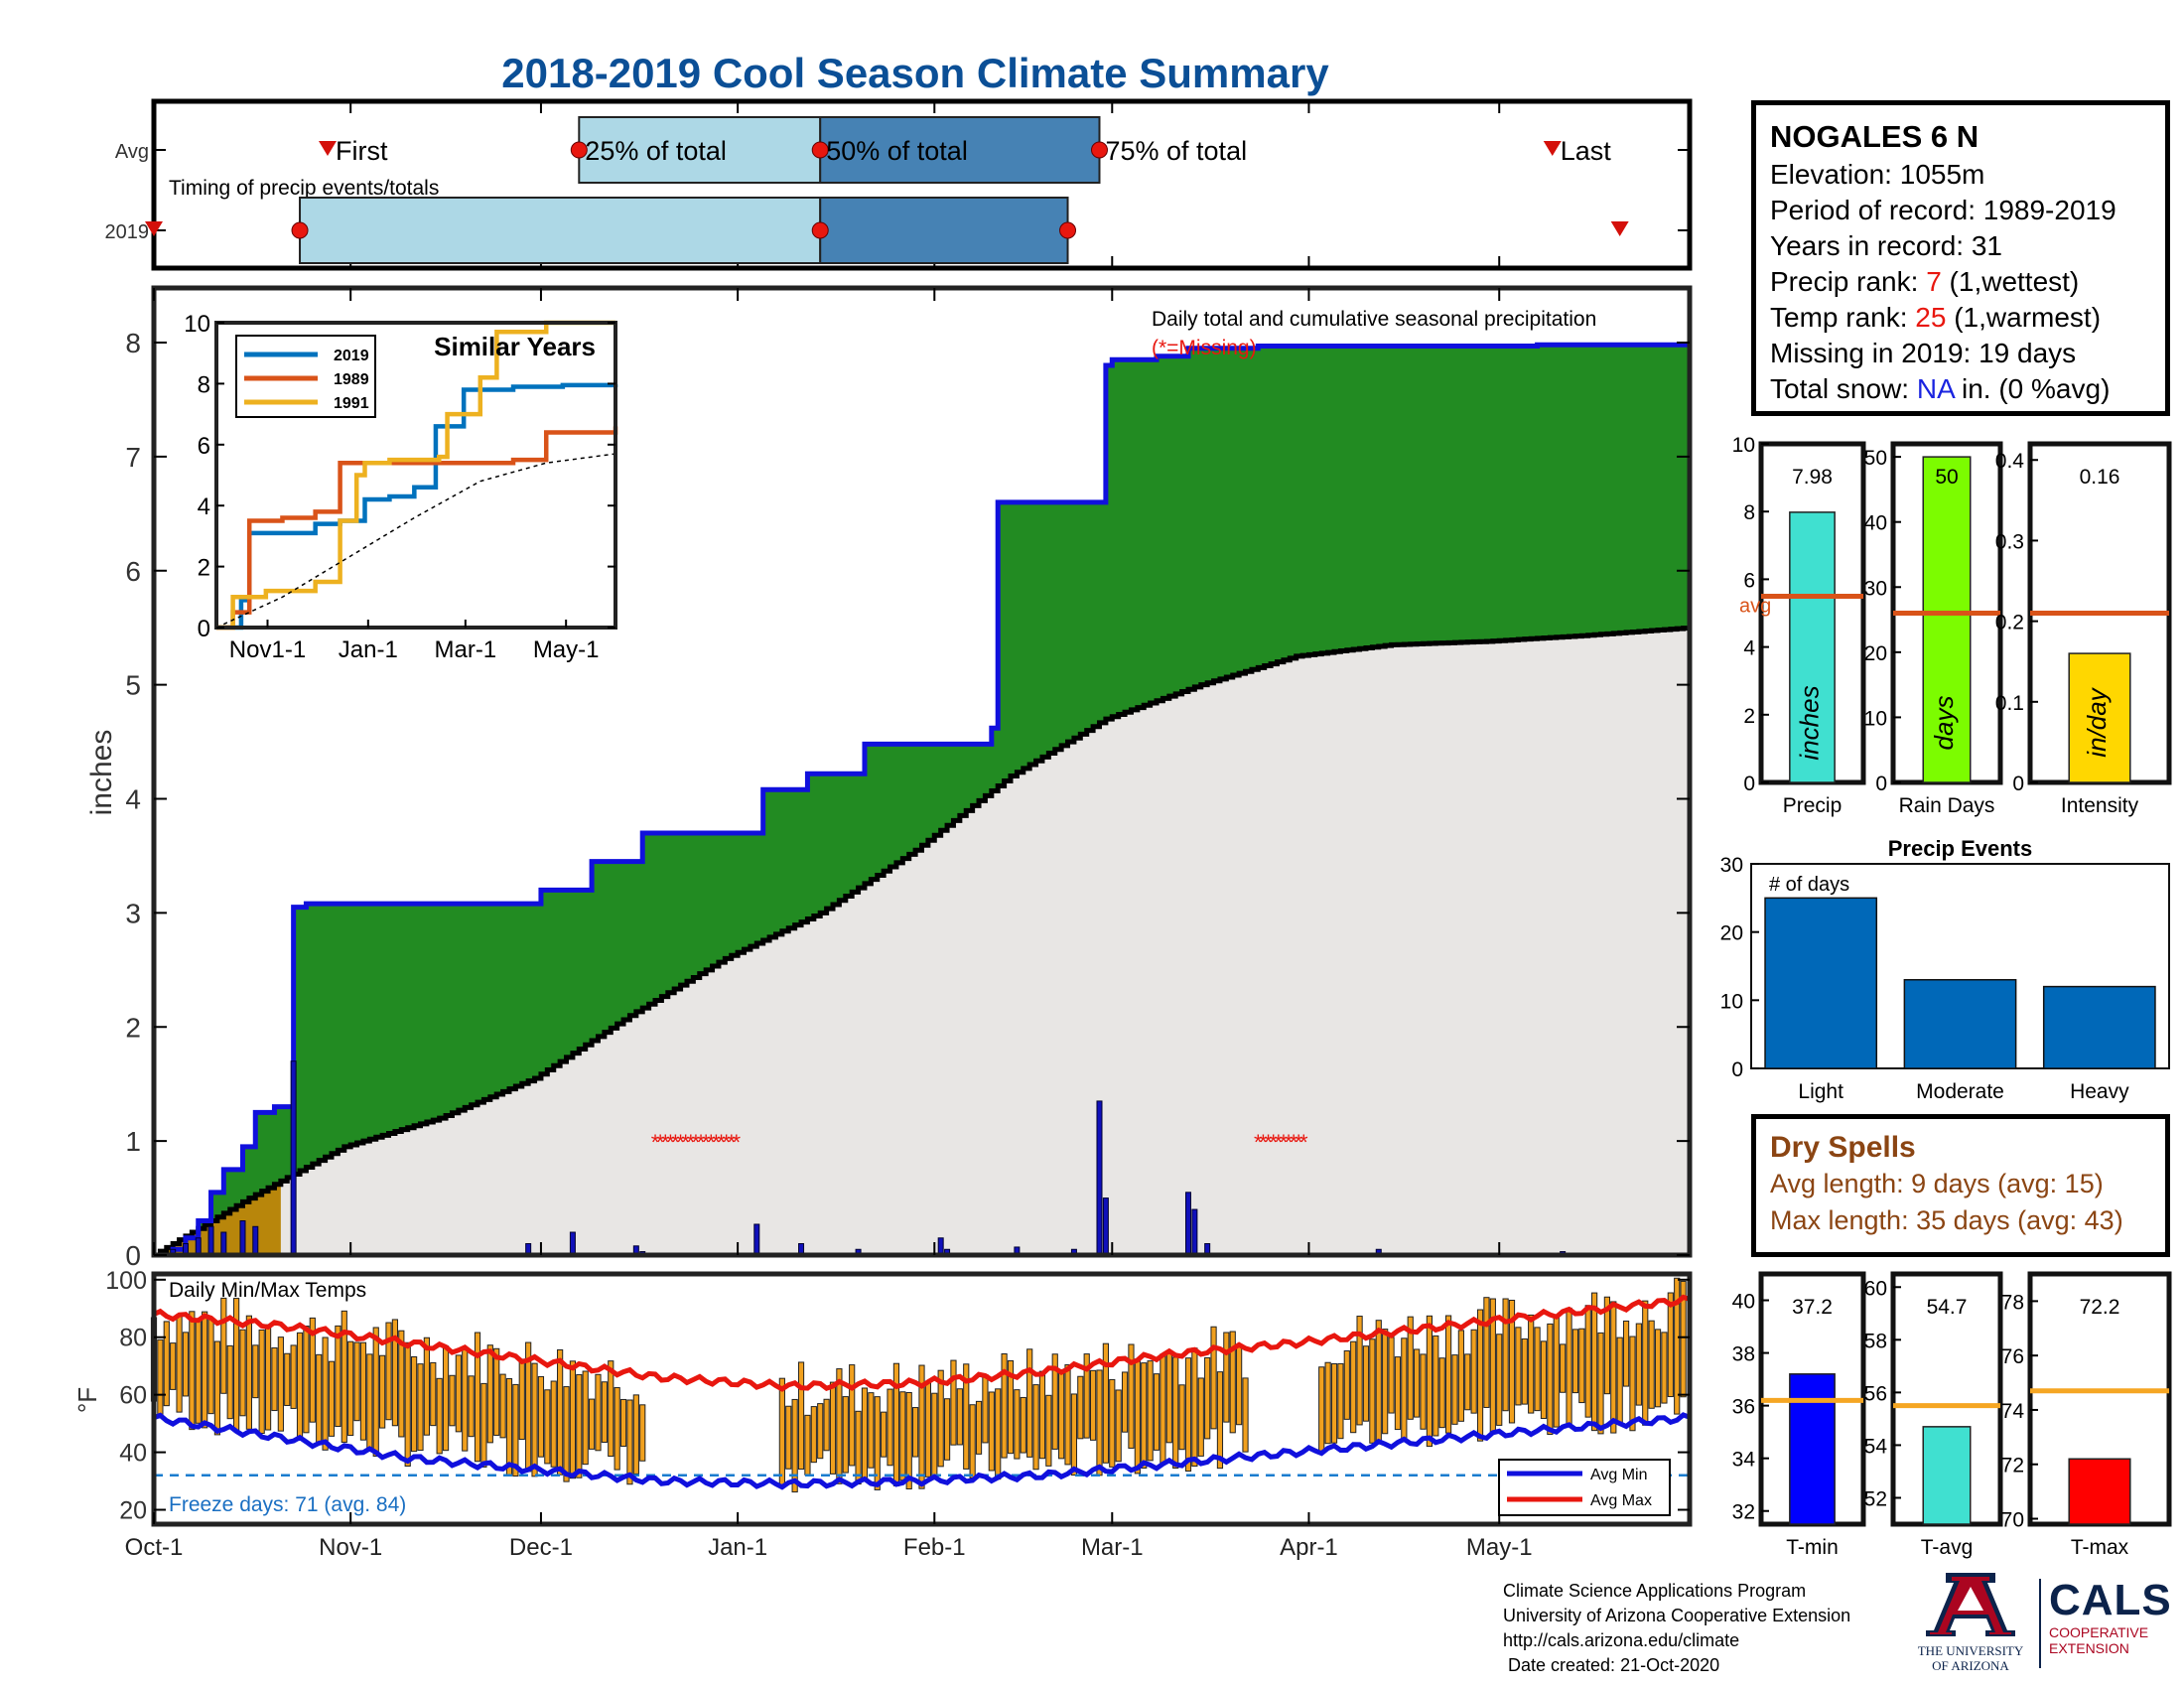  Describe the element at coordinates (133, 1255) in the screenshot. I see `y-tick-label: 0` at that location.